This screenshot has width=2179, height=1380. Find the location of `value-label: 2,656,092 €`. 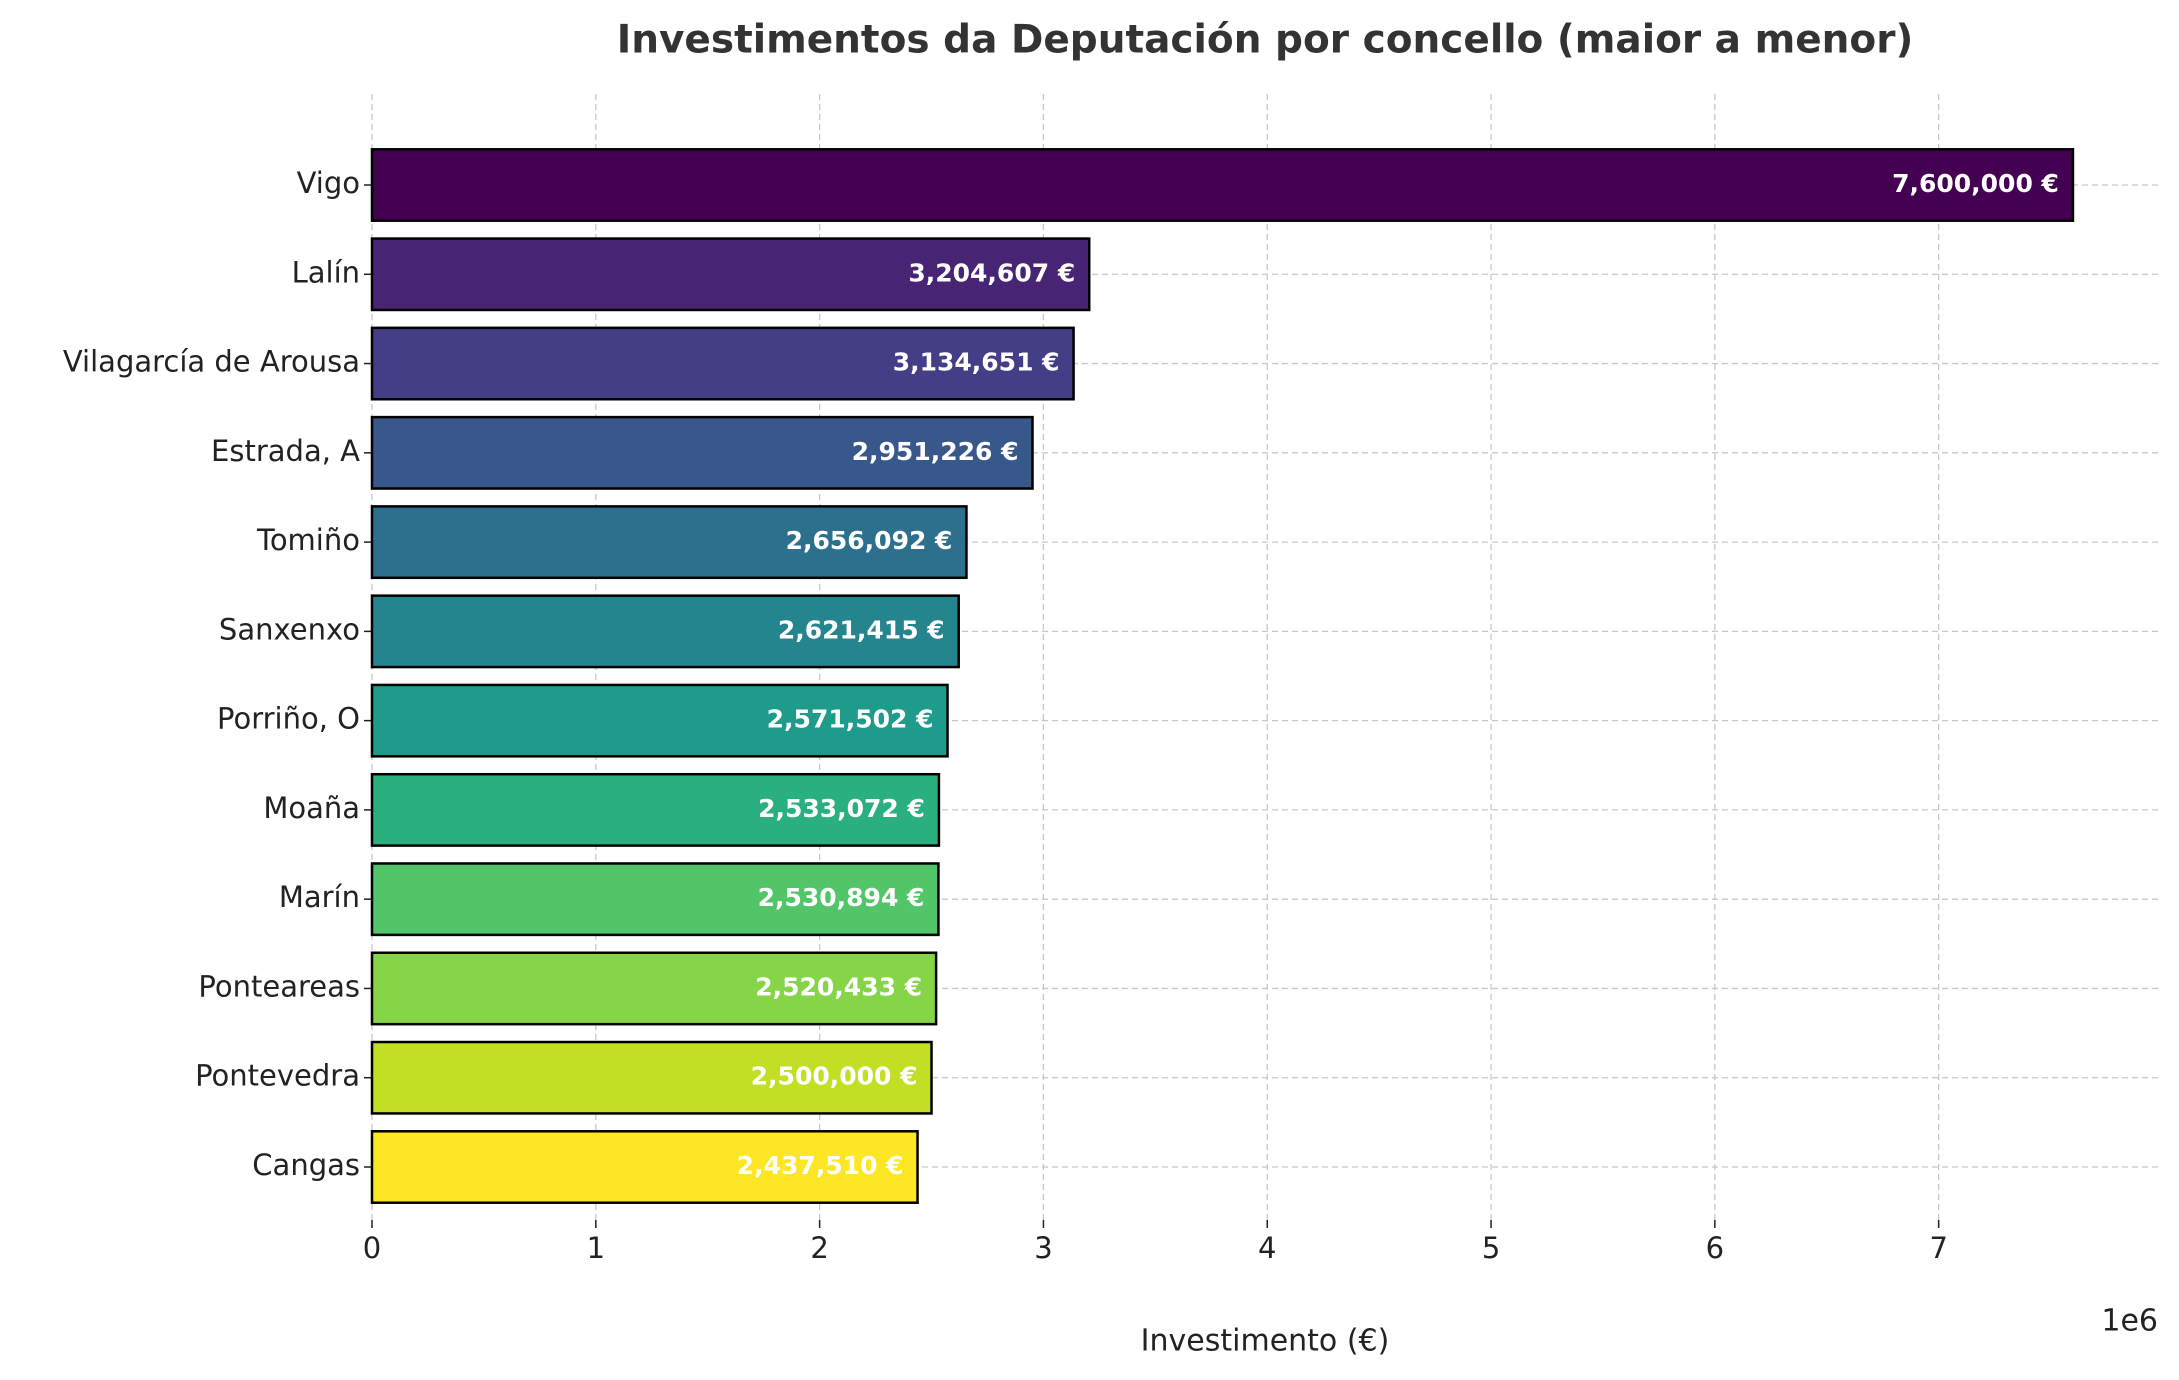

value-label: 2,656,092 € is located at coordinates (869, 540).